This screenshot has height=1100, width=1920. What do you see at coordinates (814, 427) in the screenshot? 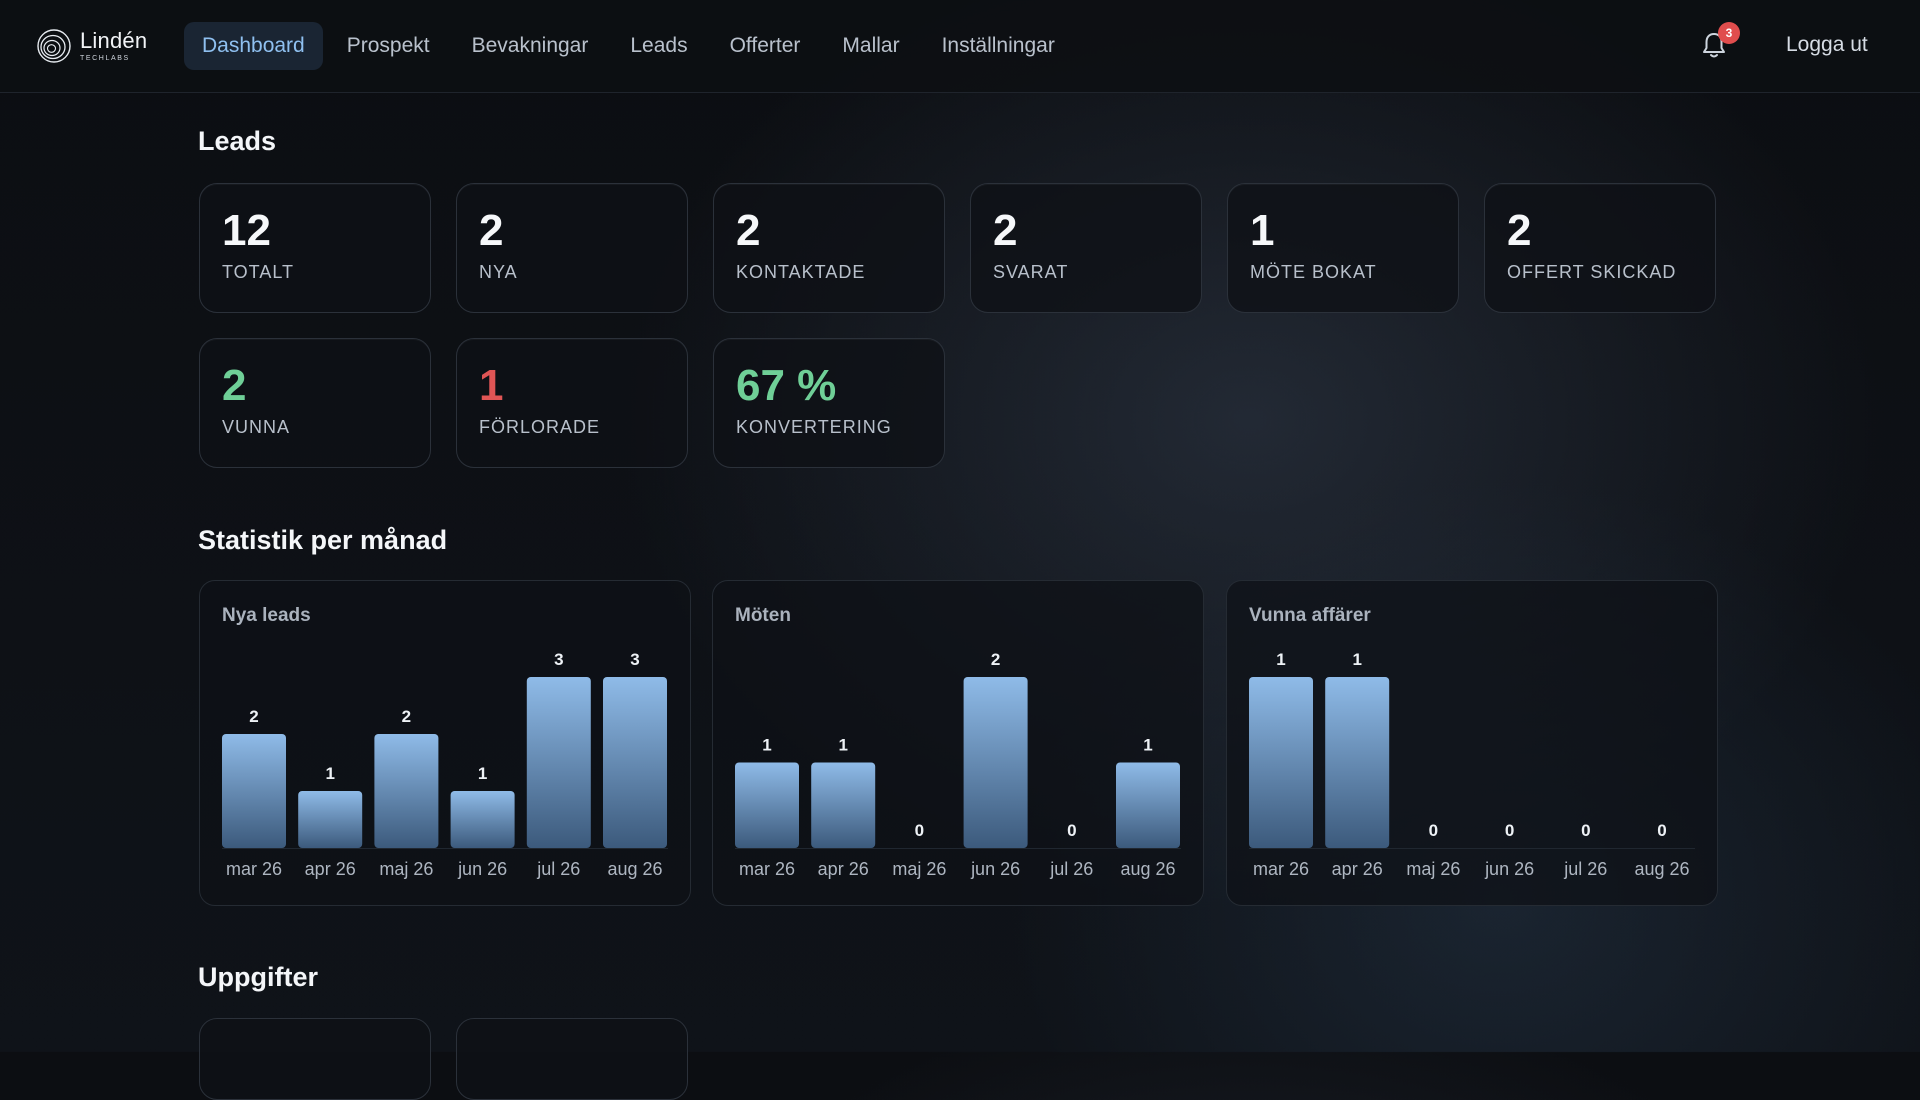
I see `stat-label: KONVERTERING` at bounding box center [814, 427].